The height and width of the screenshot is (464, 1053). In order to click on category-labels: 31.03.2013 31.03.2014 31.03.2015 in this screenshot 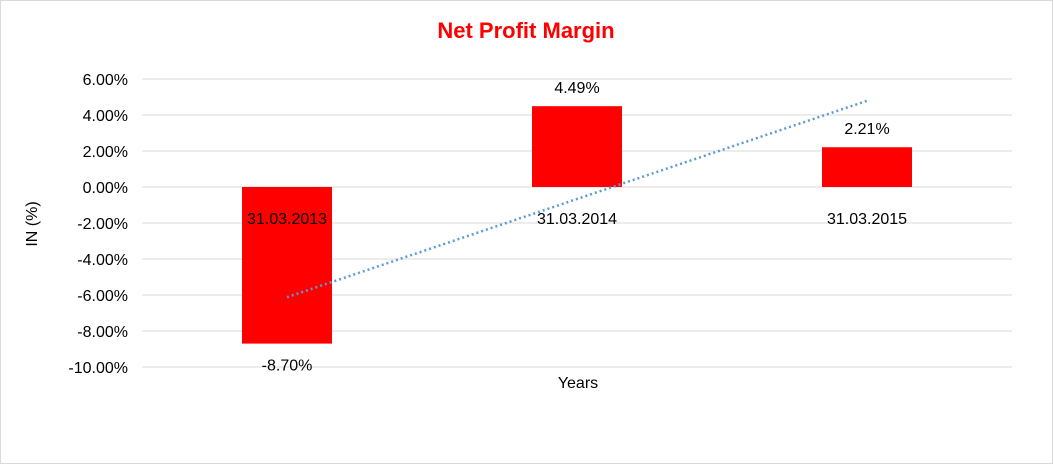, I will do `click(577, 219)`.